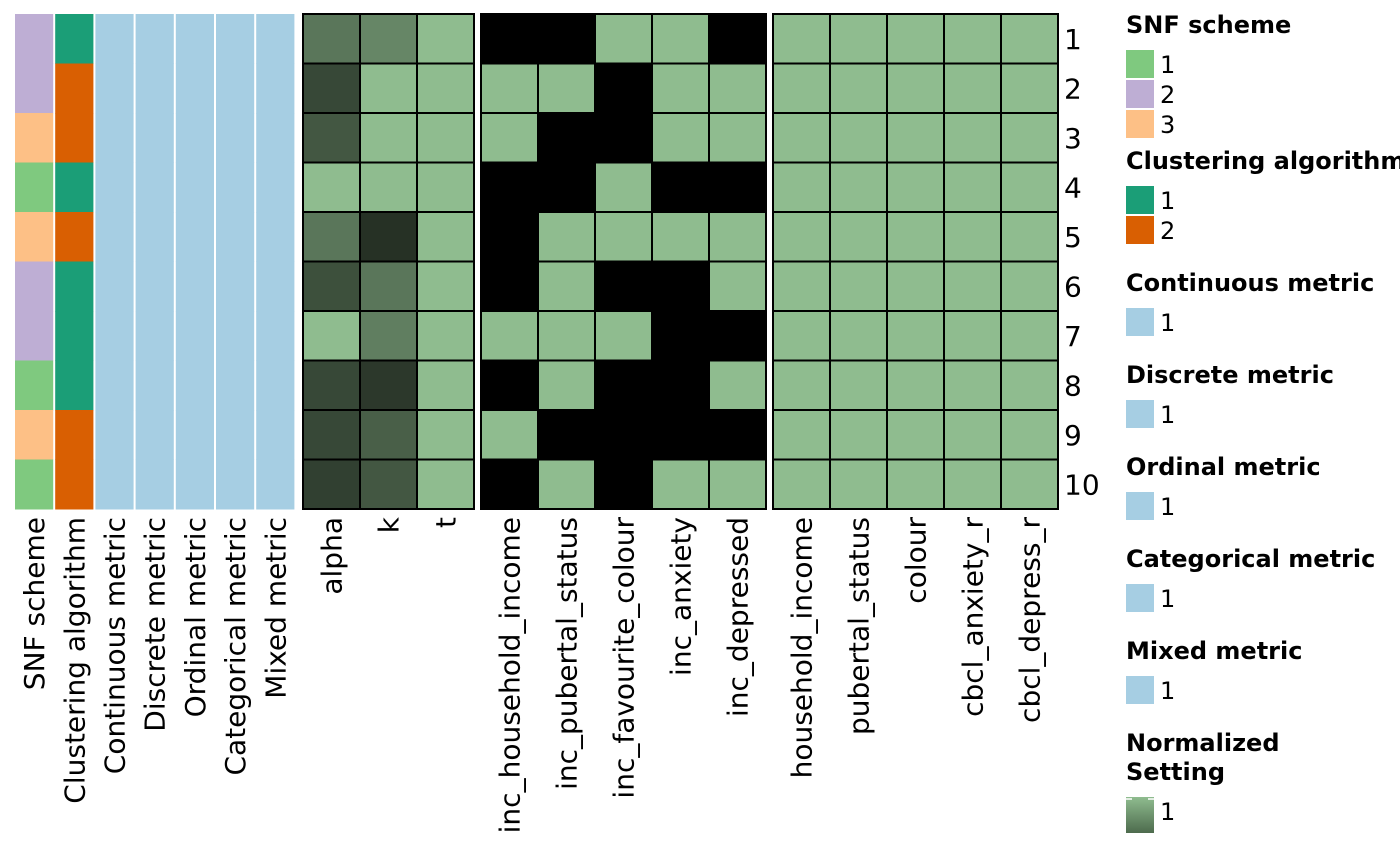  I want to click on distance-column-label: household_income, so click(802, 647).